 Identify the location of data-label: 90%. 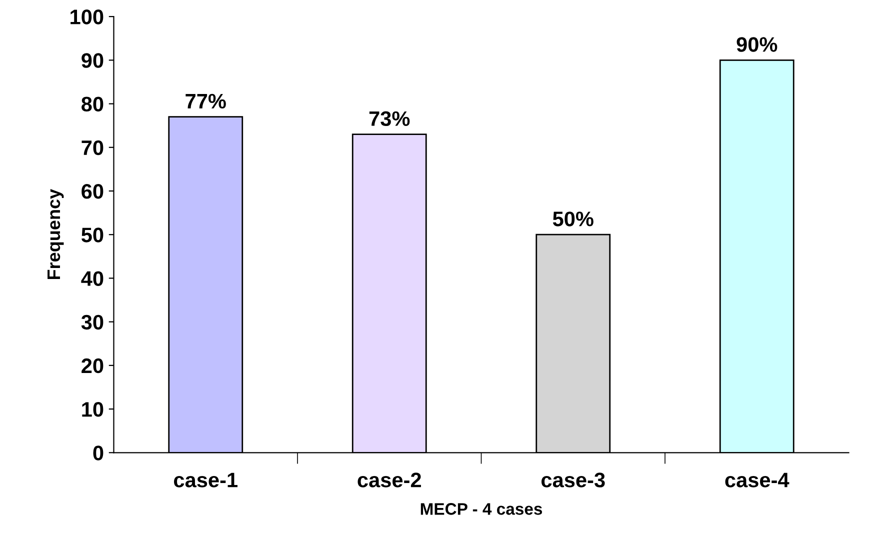
(757, 44).